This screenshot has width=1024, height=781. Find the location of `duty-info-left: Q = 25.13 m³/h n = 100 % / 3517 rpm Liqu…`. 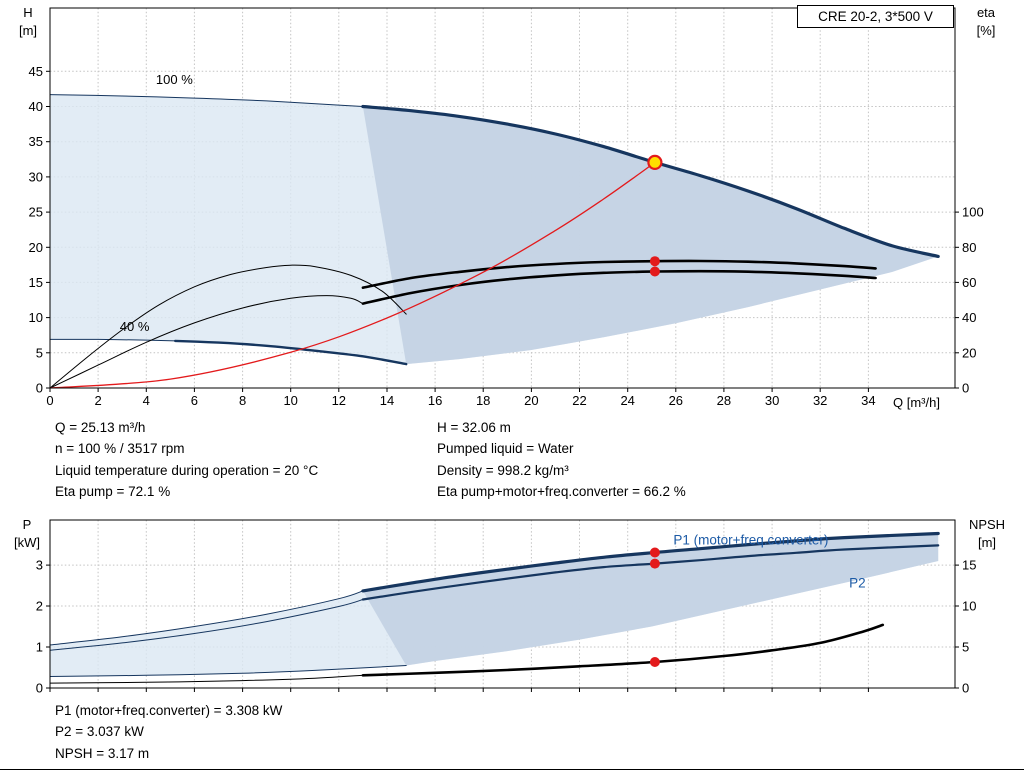

duty-info-left: Q = 25.13 m³/h n = 100 % / 3517 rpm Liqu… is located at coordinates (186, 460).